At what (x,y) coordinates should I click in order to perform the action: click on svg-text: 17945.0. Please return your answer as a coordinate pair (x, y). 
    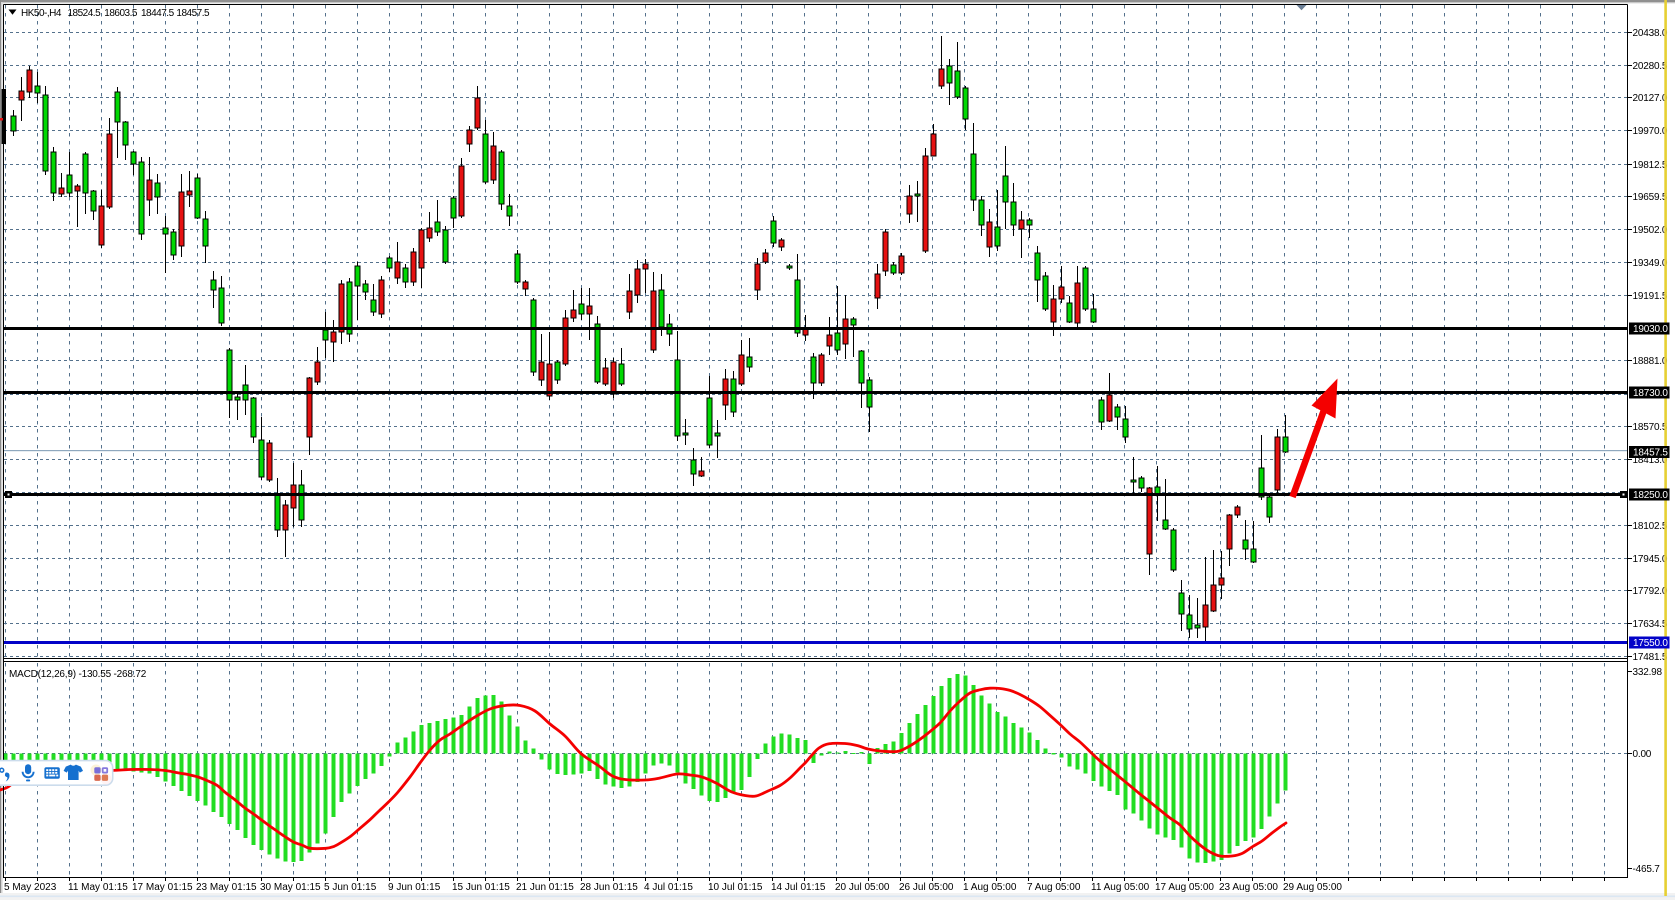
    Looking at the image, I should click on (1650, 559).